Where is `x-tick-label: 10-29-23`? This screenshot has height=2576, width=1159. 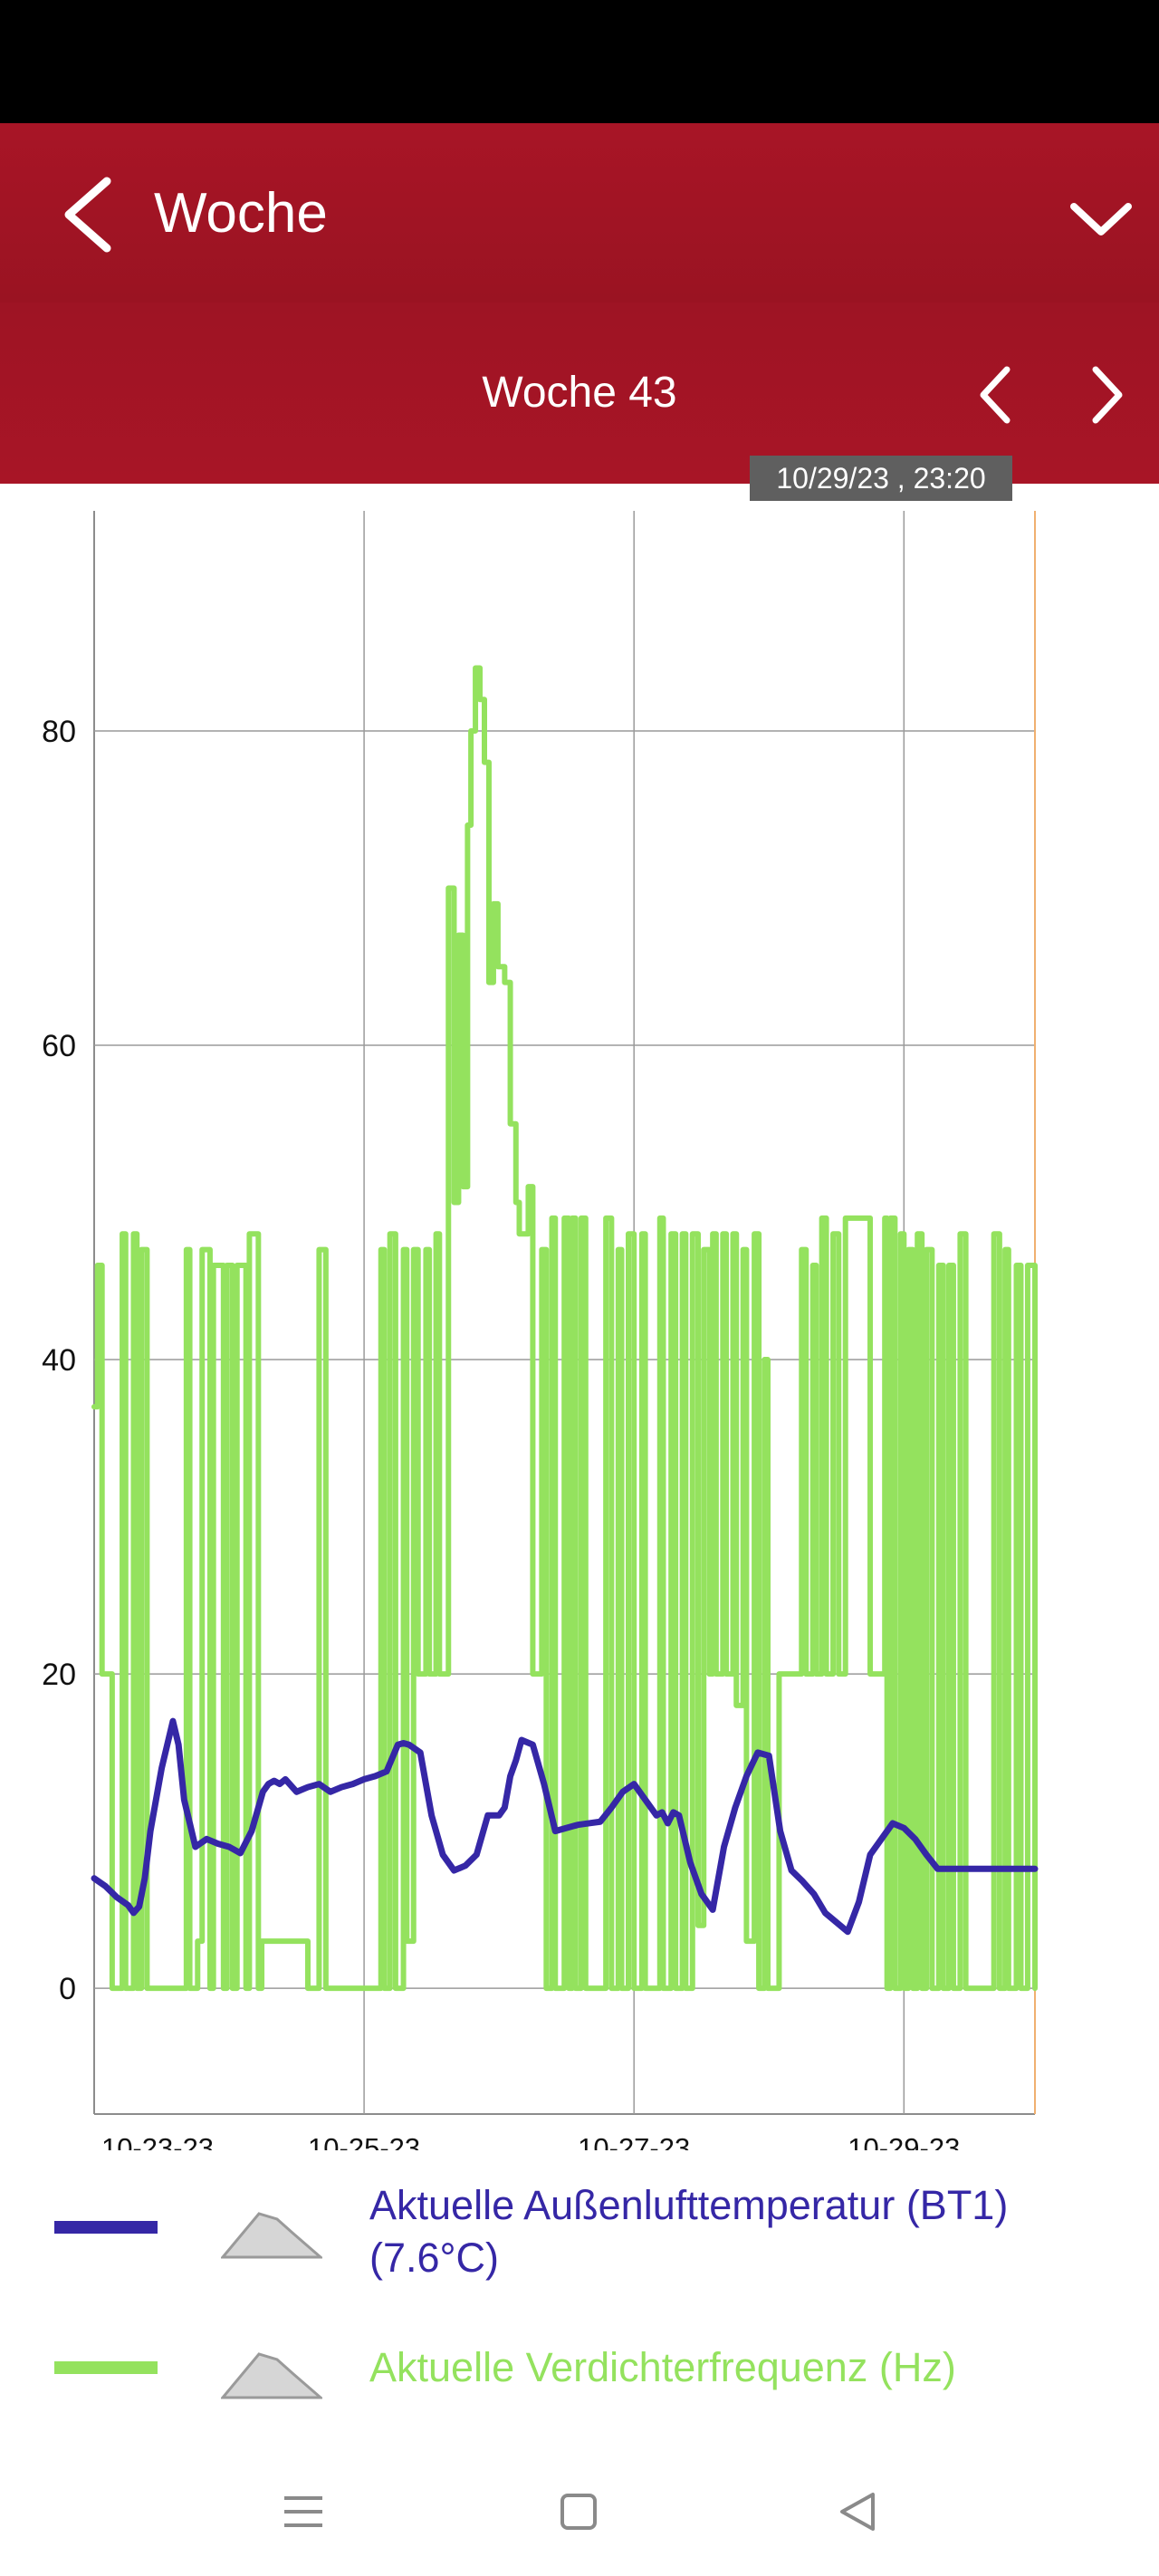 x-tick-label: 10-29-23 is located at coordinates (904, 2141).